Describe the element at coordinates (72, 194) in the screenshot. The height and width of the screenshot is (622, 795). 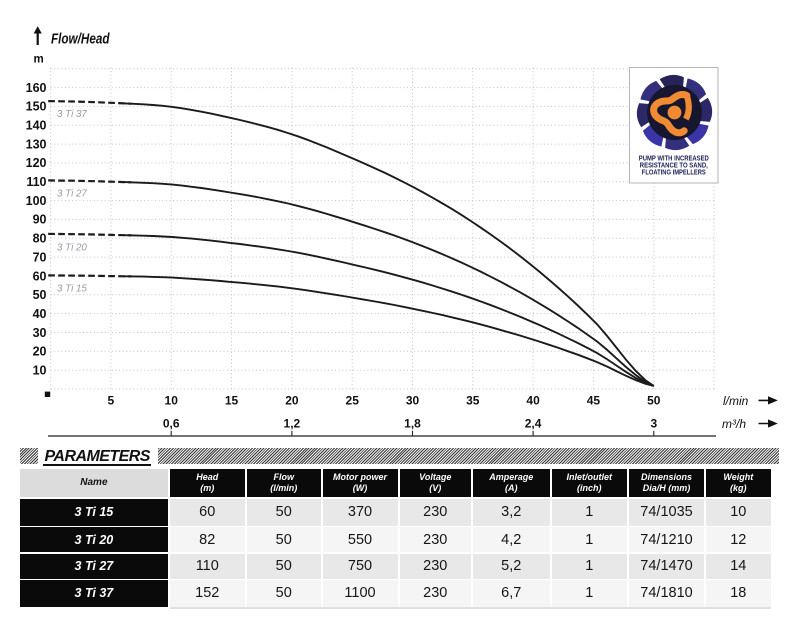
I see `svg-text: 3 Ti 27` at that location.